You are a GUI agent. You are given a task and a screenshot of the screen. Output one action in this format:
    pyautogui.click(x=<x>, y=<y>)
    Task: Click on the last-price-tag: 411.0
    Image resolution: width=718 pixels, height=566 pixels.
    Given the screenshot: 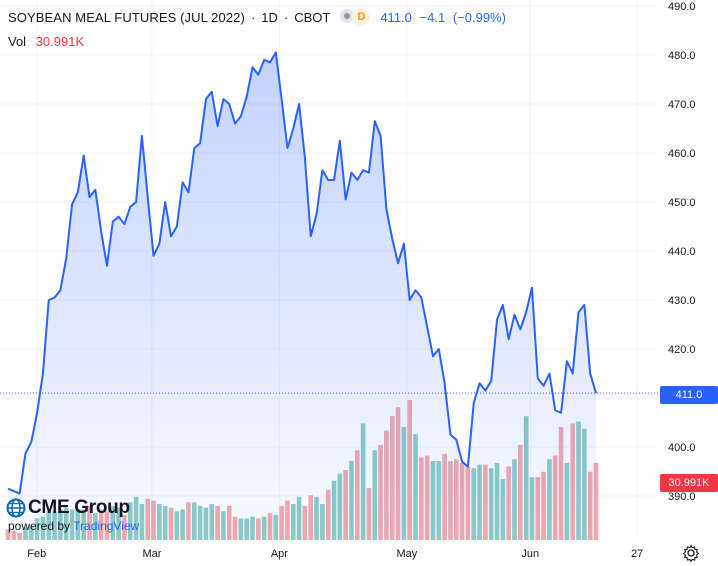 What is the action you would take?
    pyautogui.click(x=689, y=395)
    